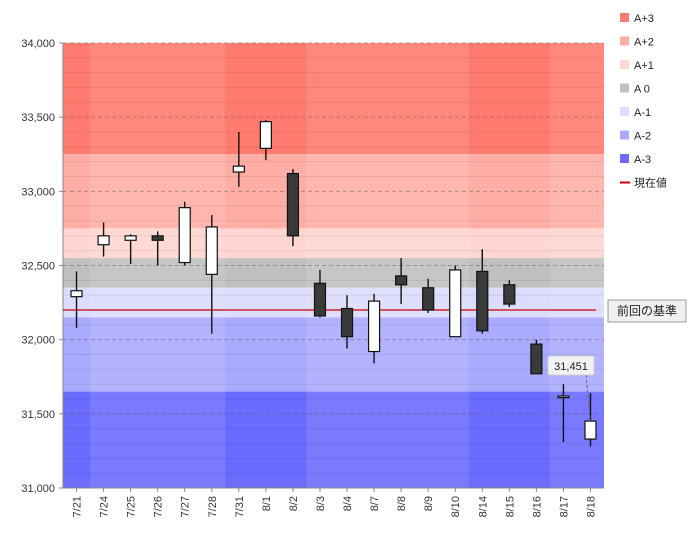 The width and height of the screenshot is (697, 538). I want to click on x-tick-label: 7/28, so click(213, 506).